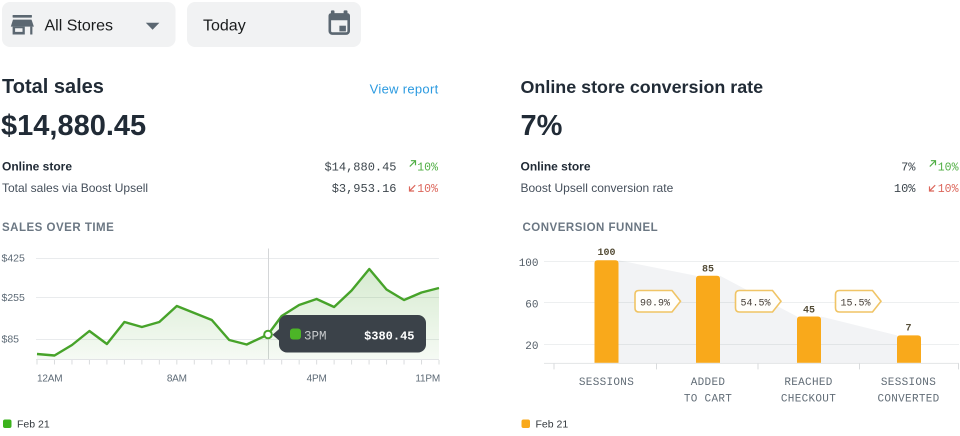 The image size is (960, 436). I want to click on svg-text: Online store conversion rate, so click(642, 87).